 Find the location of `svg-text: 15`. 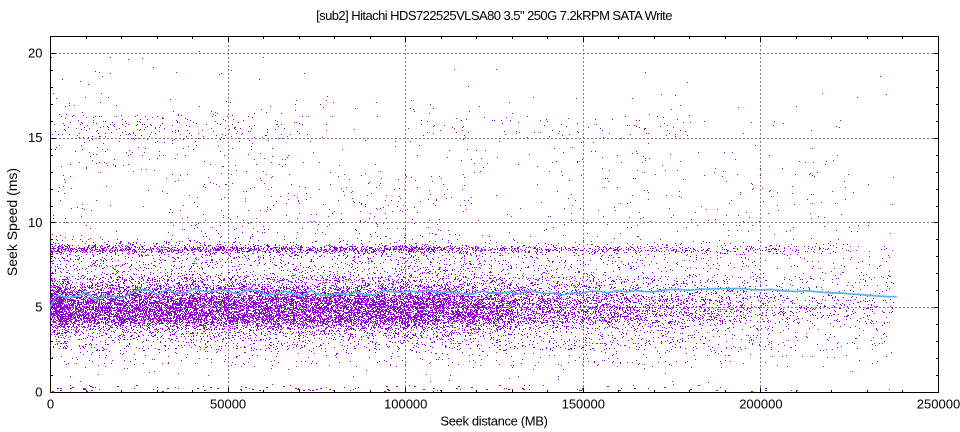

svg-text: 15 is located at coordinates (35, 137).